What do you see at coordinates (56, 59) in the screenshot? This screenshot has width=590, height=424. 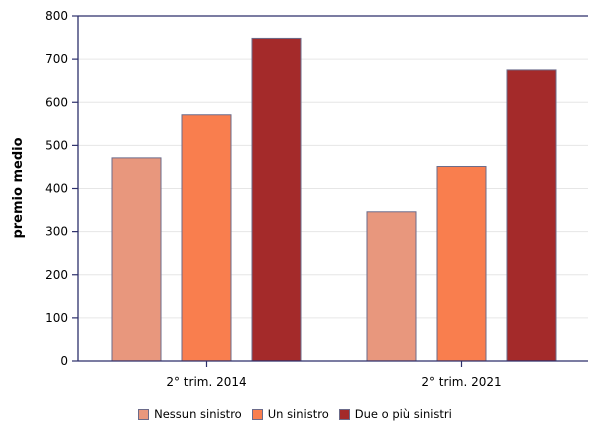 I see `y-tick-label: 700` at bounding box center [56, 59].